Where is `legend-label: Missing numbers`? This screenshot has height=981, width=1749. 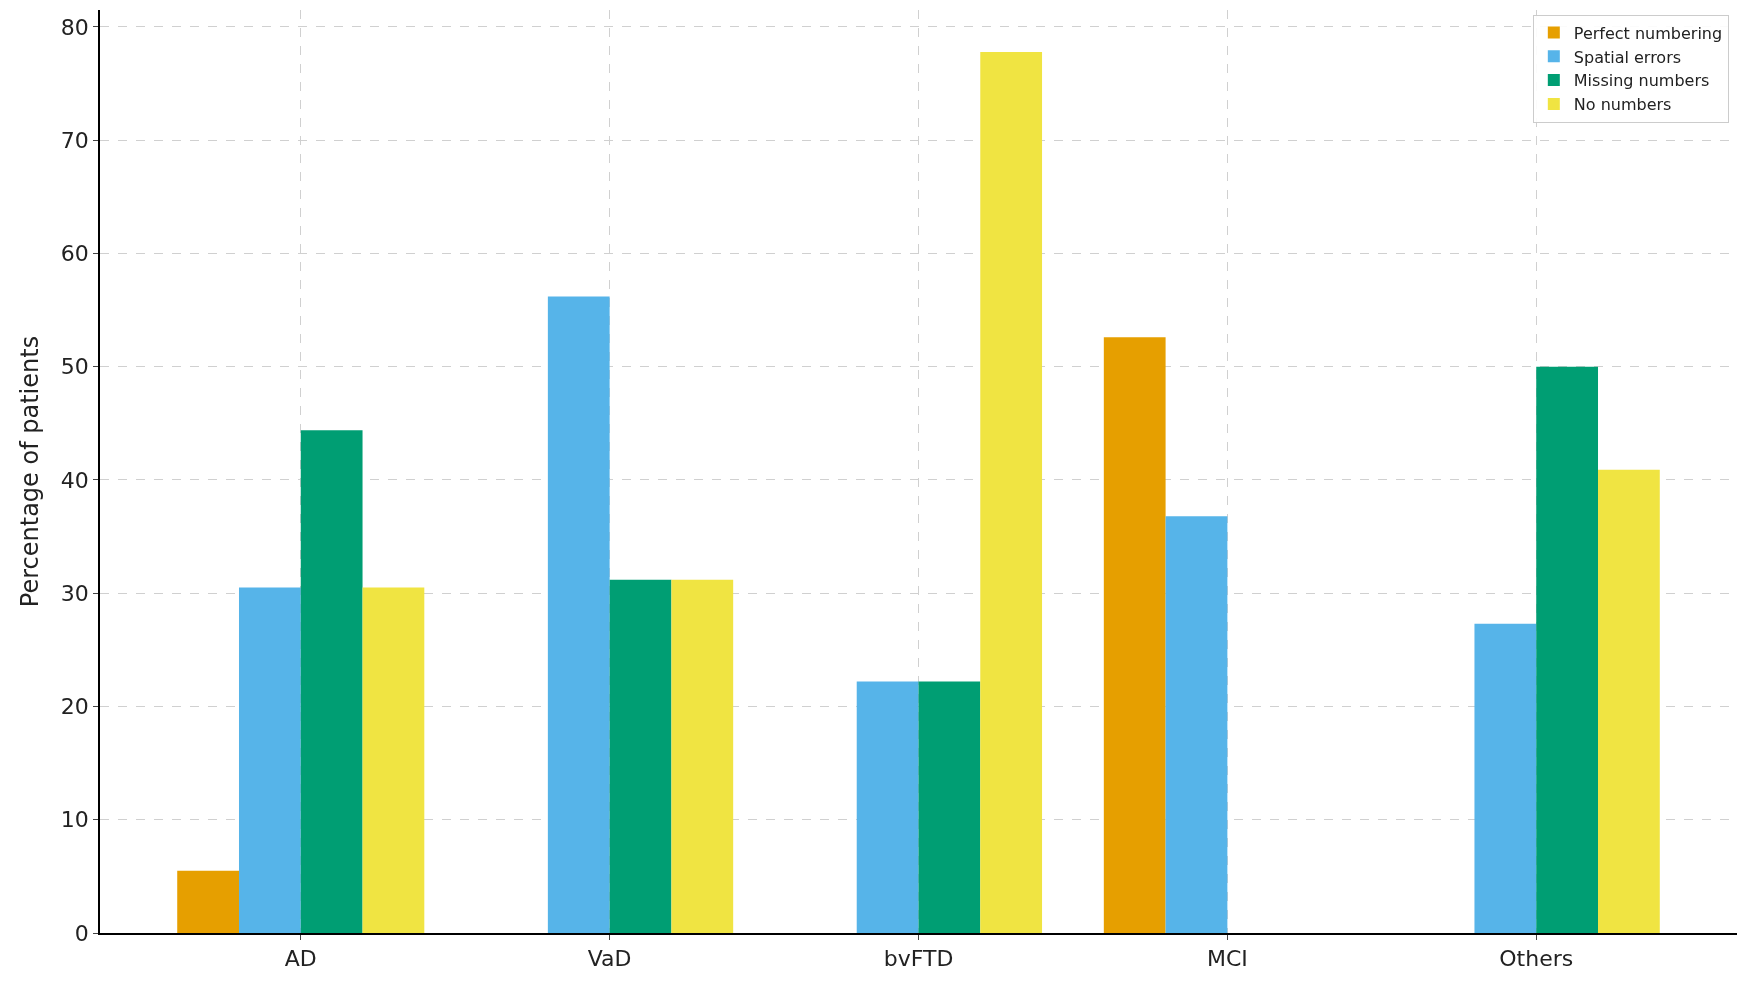 legend-label: Missing numbers is located at coordinates (1641, 81).